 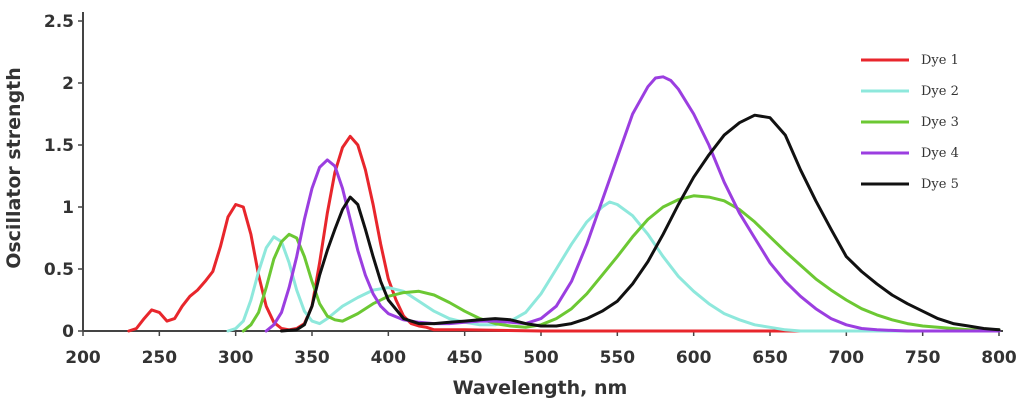 What do you see at coordinates (540, 388) in the screenshot?
I see `x-axis-title: Wavelength, nm` at bounding box center [540, 388].